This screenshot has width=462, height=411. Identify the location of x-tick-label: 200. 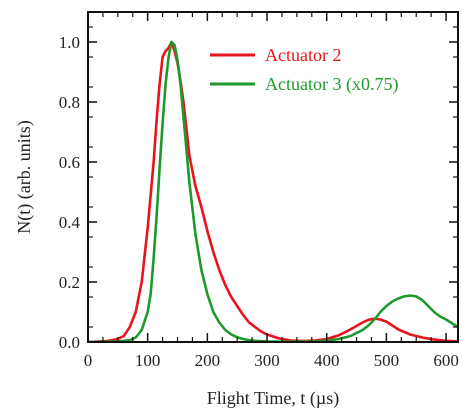
(208, 360).